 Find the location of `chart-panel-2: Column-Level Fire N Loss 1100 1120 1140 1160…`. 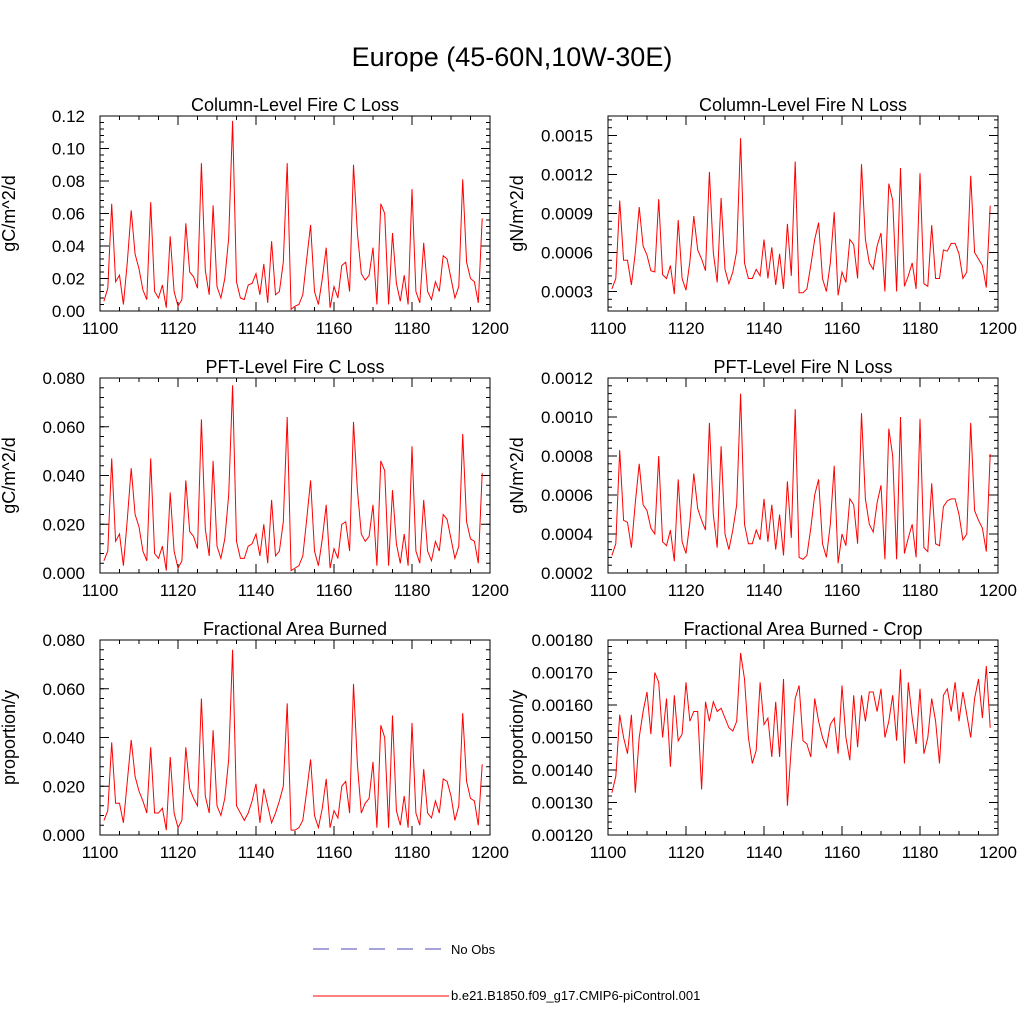

chart-panel-2: Column-Level Fire N Loss 1100 1120 1140 1160… is located at coordinates (762, 216).